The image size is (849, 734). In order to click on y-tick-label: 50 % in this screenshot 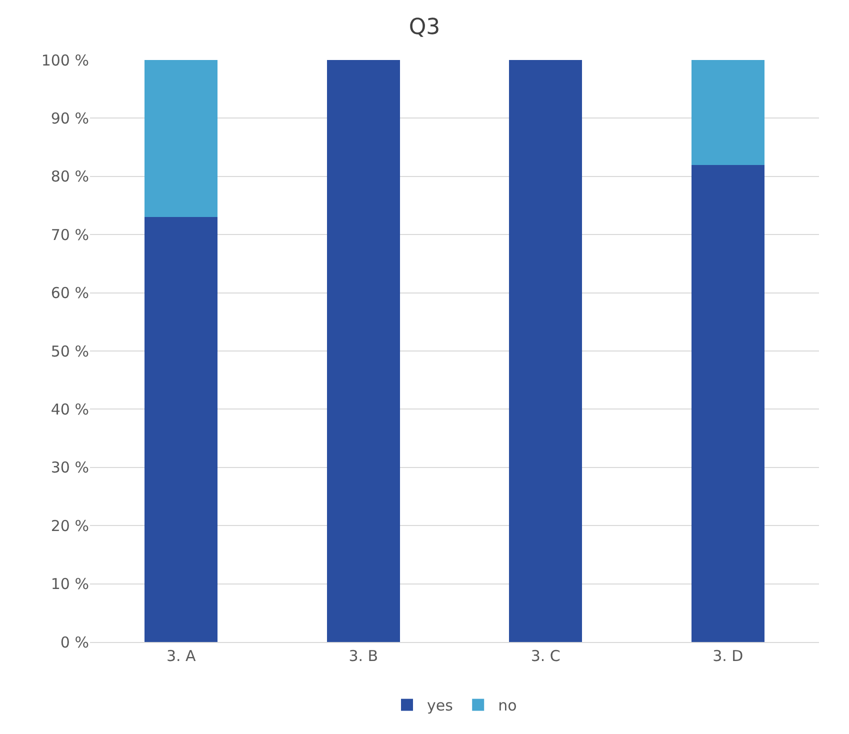, I will do `click(69, 351)`.